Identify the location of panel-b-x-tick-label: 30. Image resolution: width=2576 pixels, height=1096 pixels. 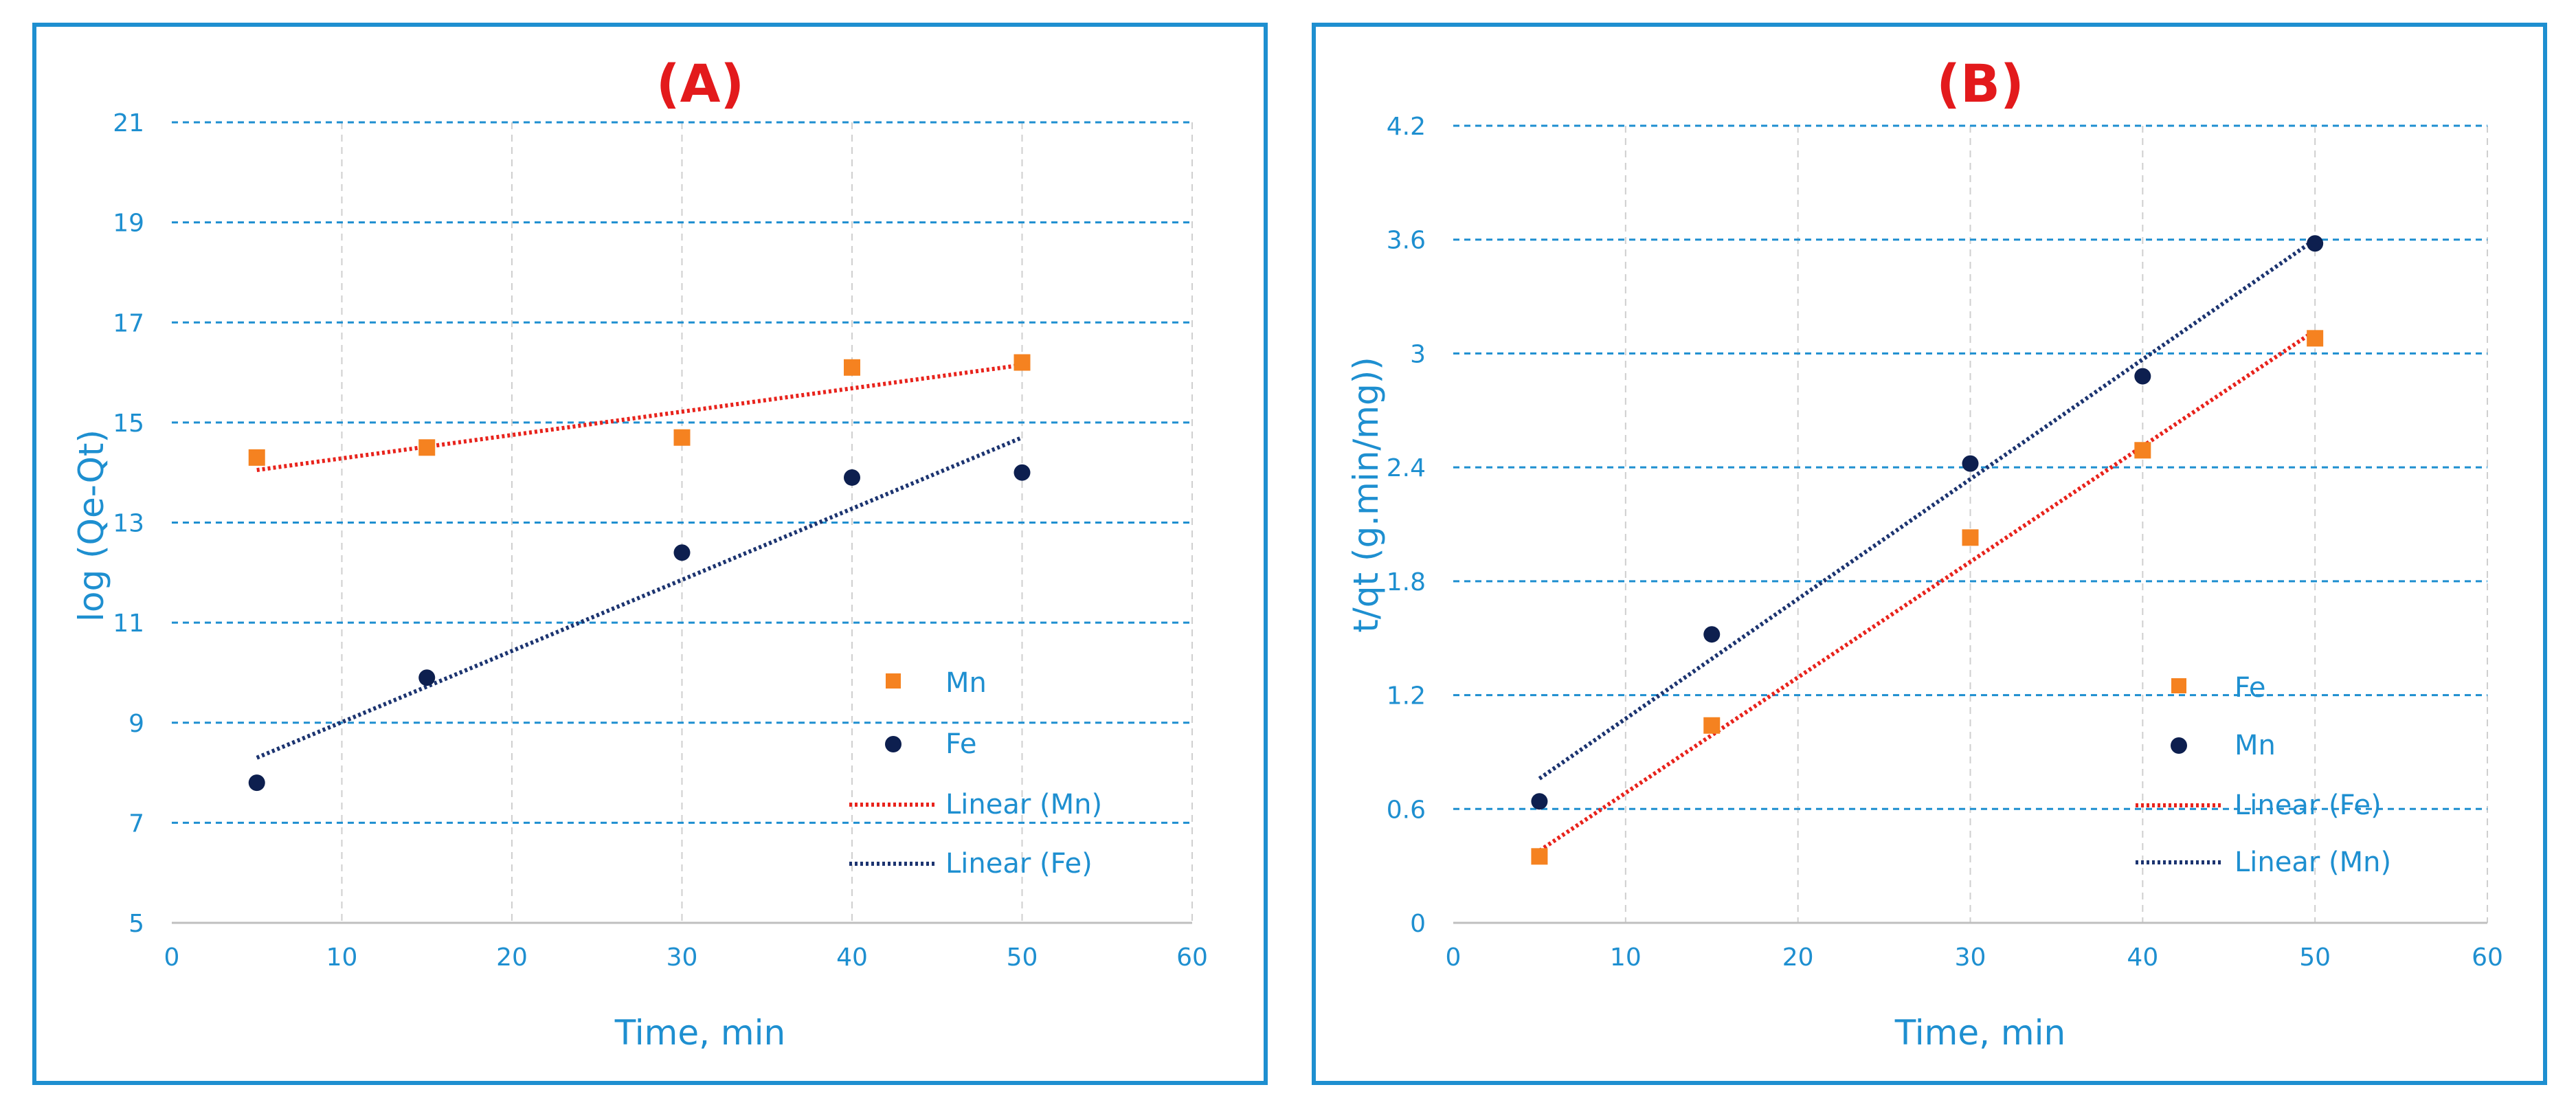
(1970, 957).